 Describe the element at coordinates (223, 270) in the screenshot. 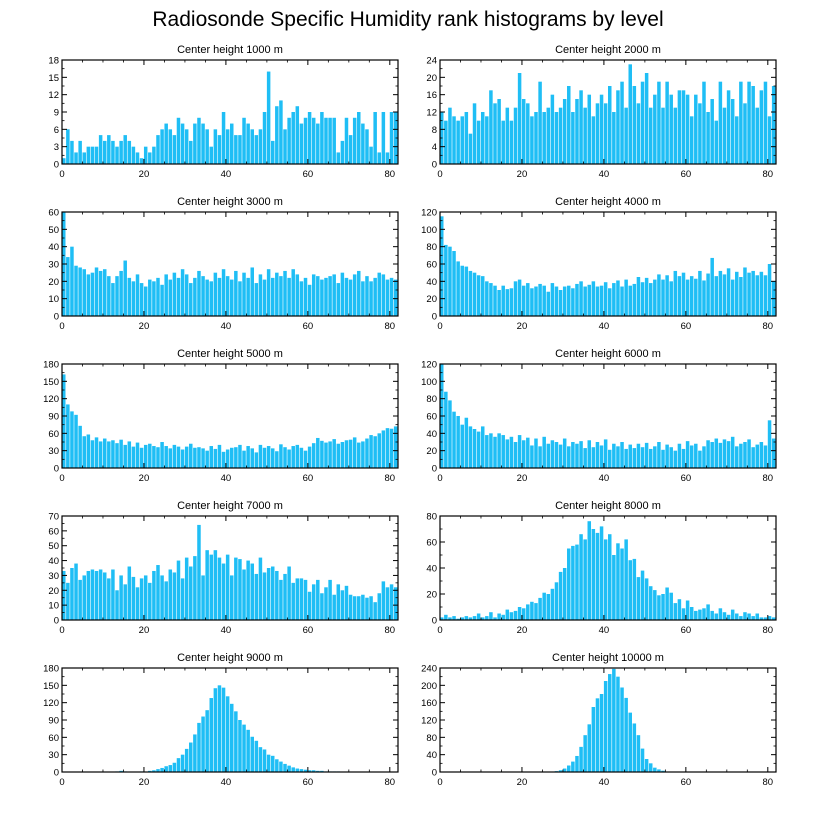

I see `plot-area: 0 20 40 60 80 0 10 20 30 40 50 60` at that location.